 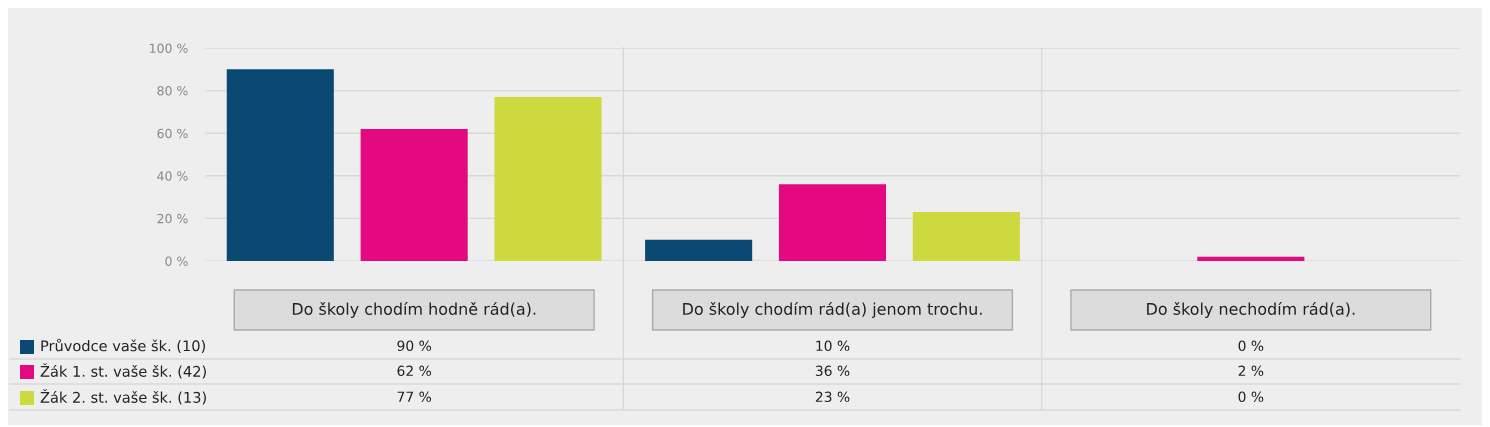 I want to click on x-tick-label: Do školy chodím hodně rád(a)., so click(x=414, y=310).